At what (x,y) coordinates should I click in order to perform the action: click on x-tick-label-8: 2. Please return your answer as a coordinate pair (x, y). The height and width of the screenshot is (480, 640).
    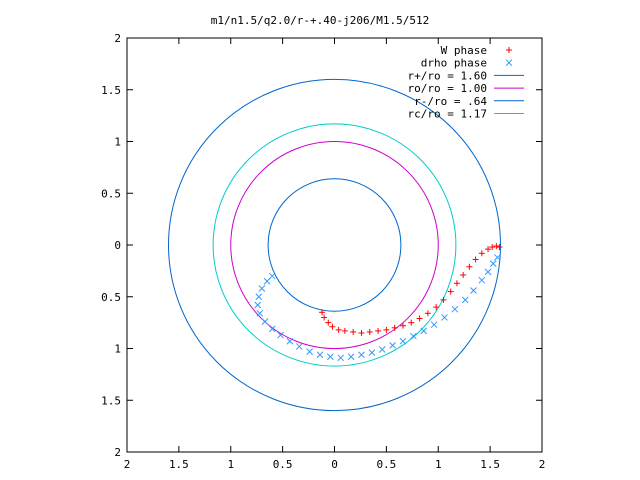
    Looking at the image, I should click on (542, 464).